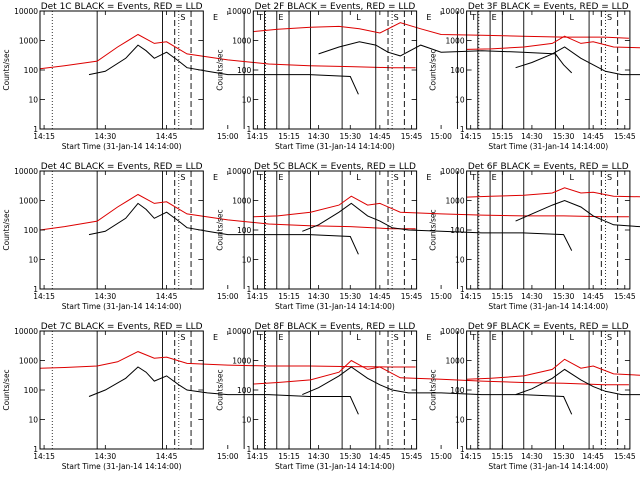 This screenshot has height=480, width=640. I want to click on panel-title: Det 1C BLACK = Events, RED = LLD, so click(122, 7).